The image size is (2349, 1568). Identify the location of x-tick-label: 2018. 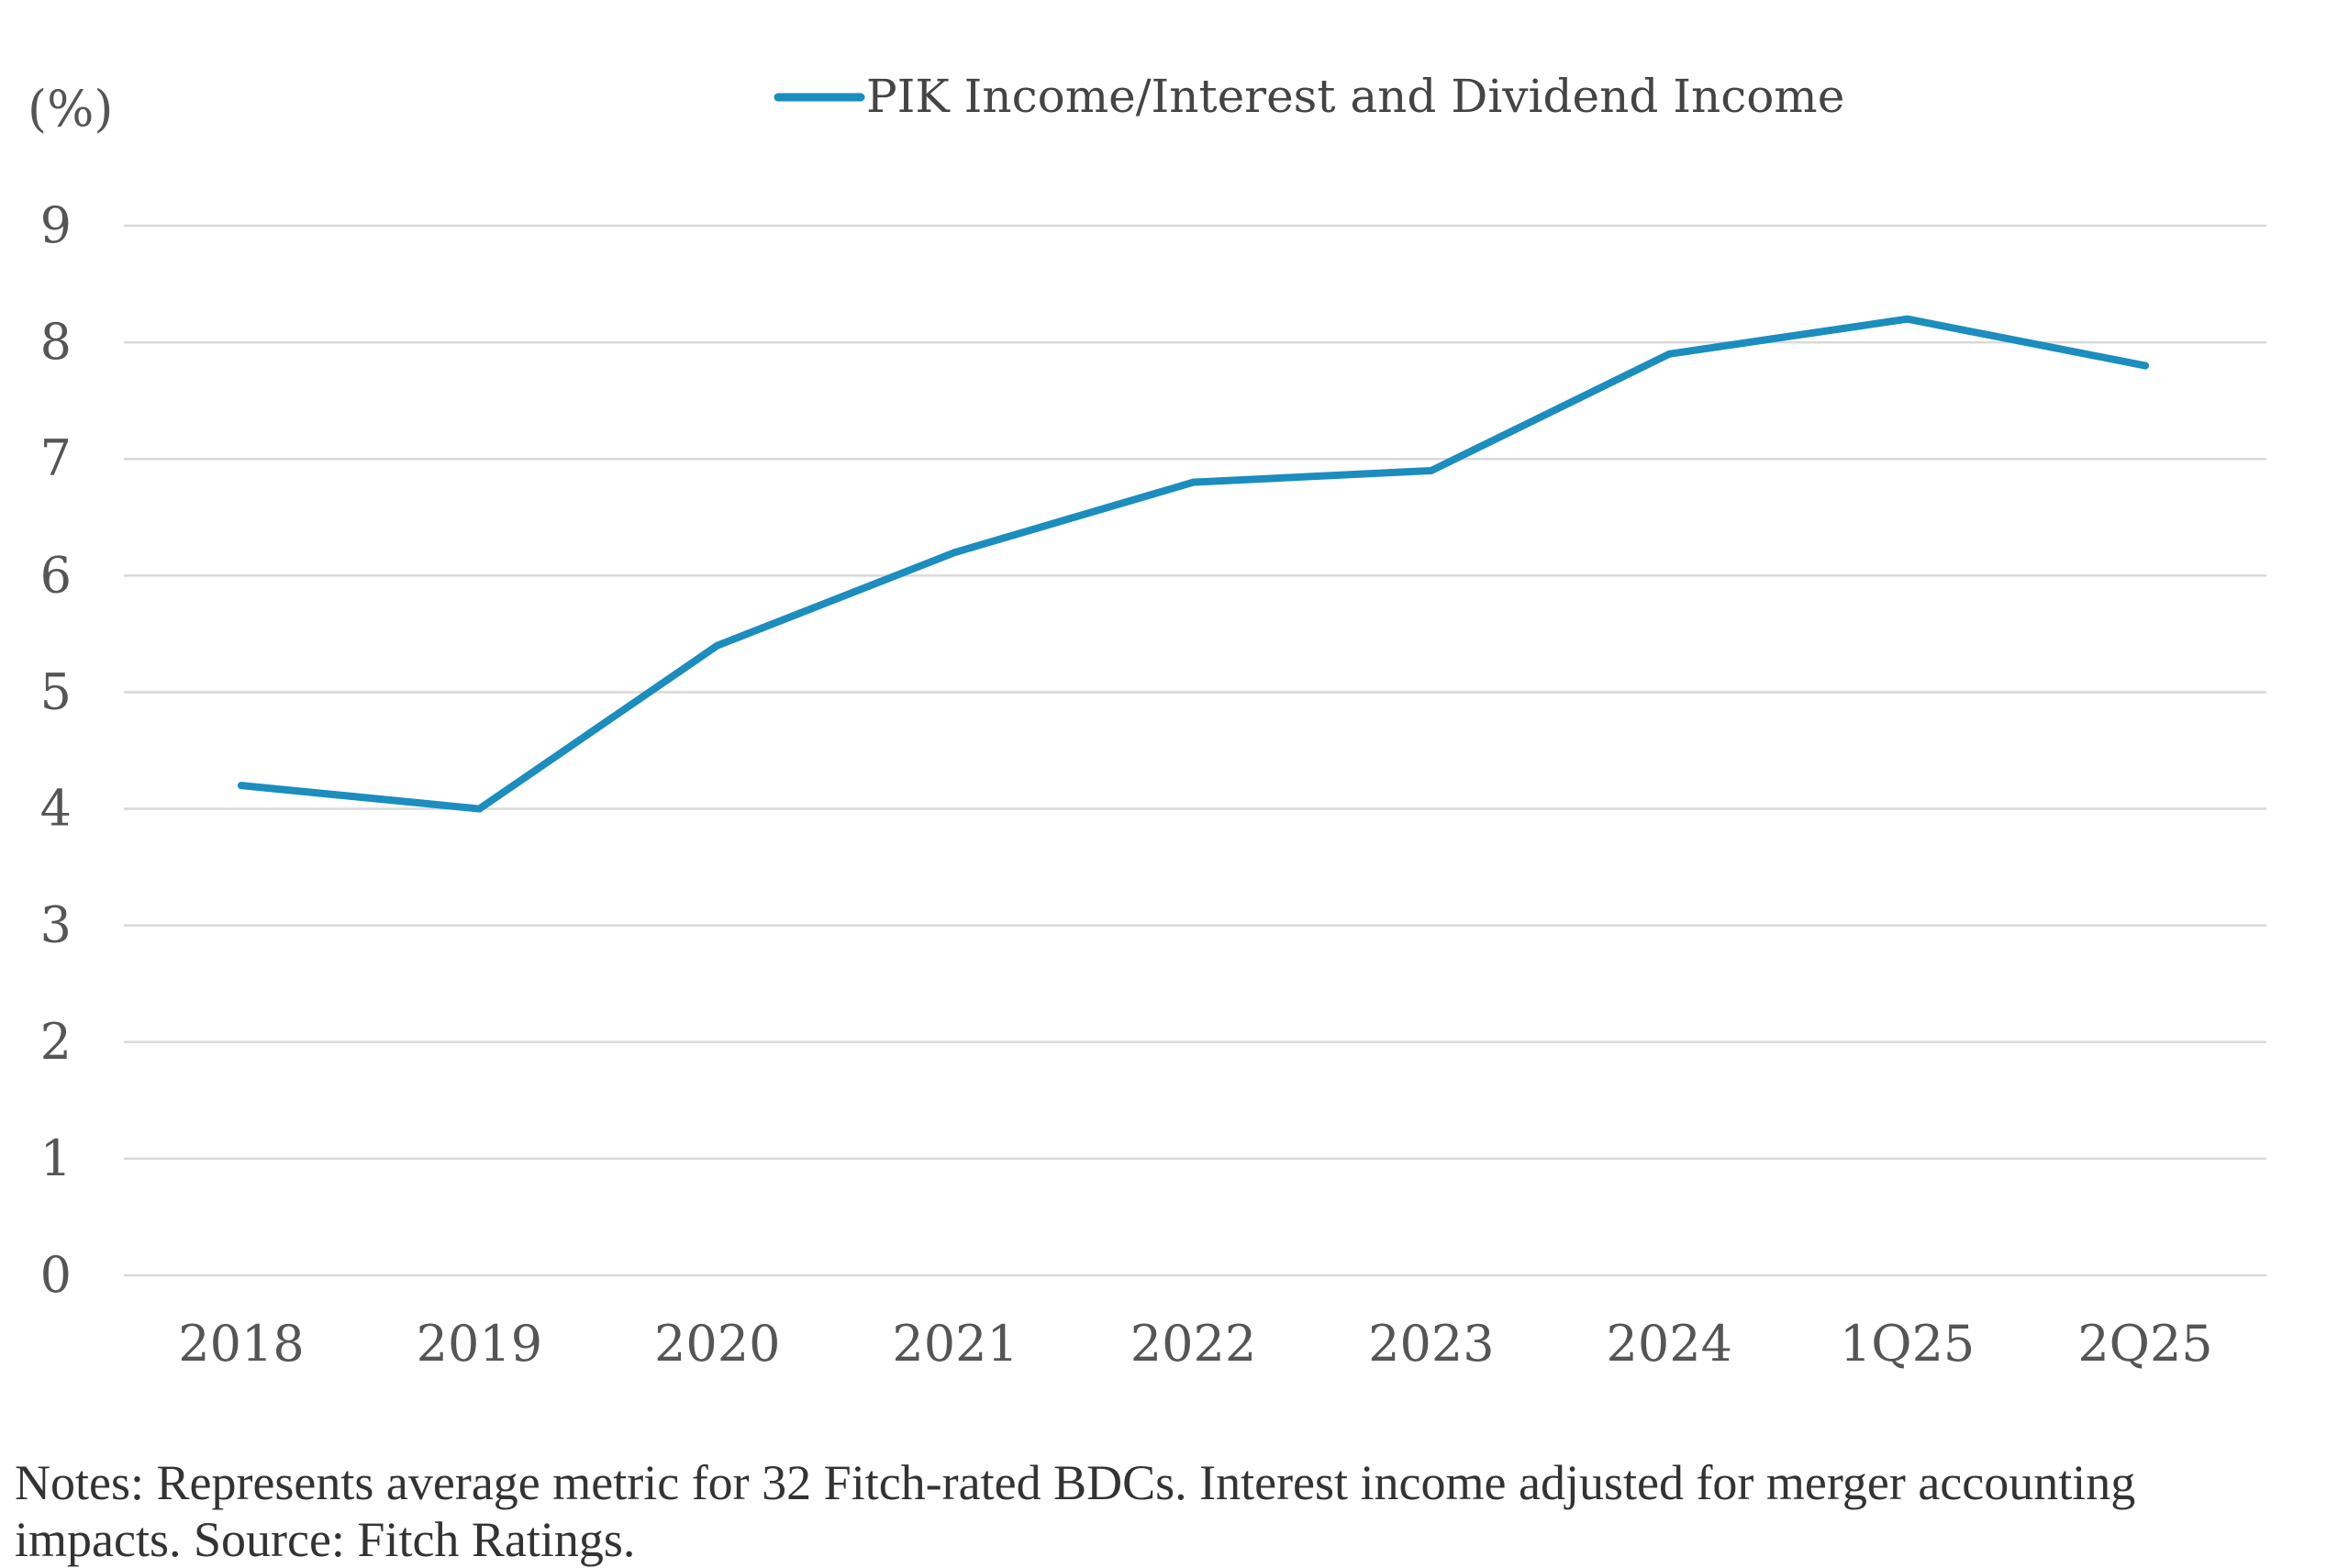
(241, 1344).